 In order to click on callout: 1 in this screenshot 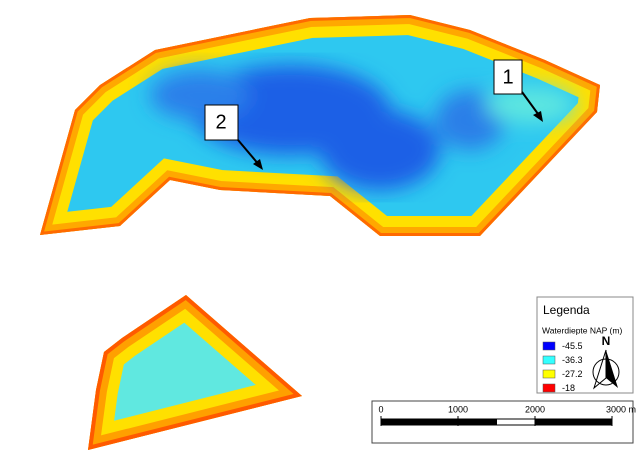, I will do `click(518, 90)`.